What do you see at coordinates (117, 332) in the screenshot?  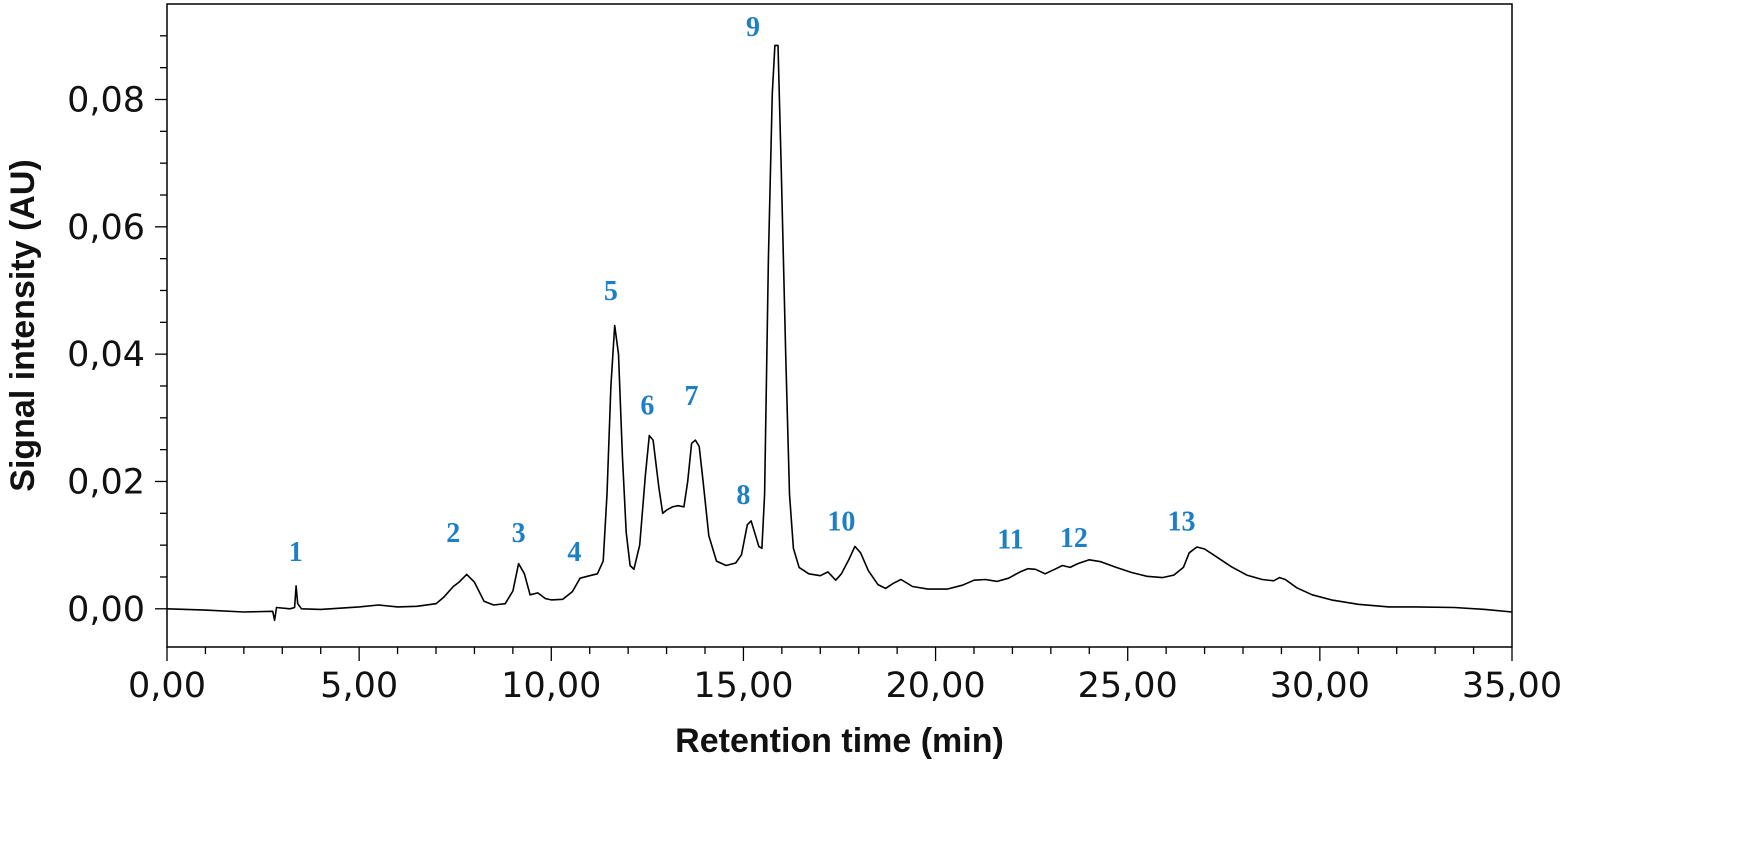 I see `y-axis: 0,00 0,02 0,04 0,06 0,08` at bounding box center [117, 332].